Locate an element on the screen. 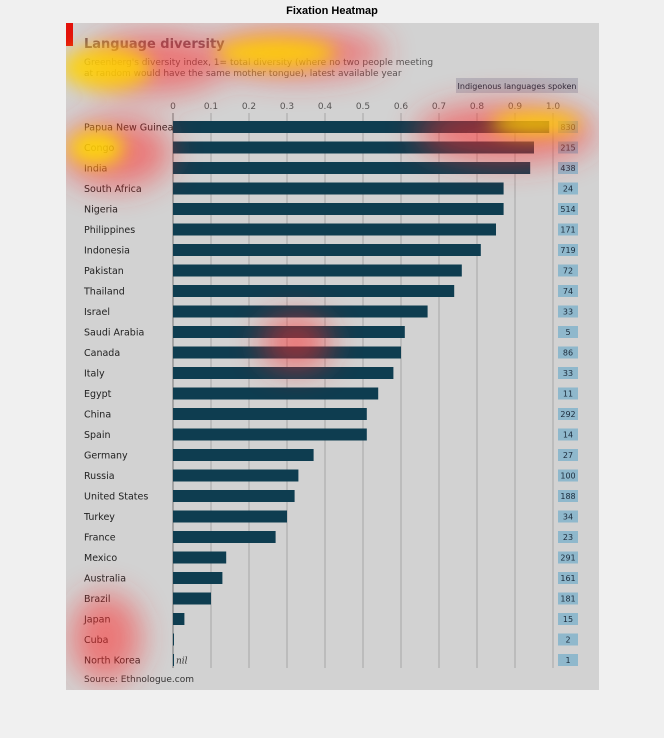 The height and width of the screenshot is (738, 664). source-note: Source: Ethnologue.com is located at coordinates (139, 680).